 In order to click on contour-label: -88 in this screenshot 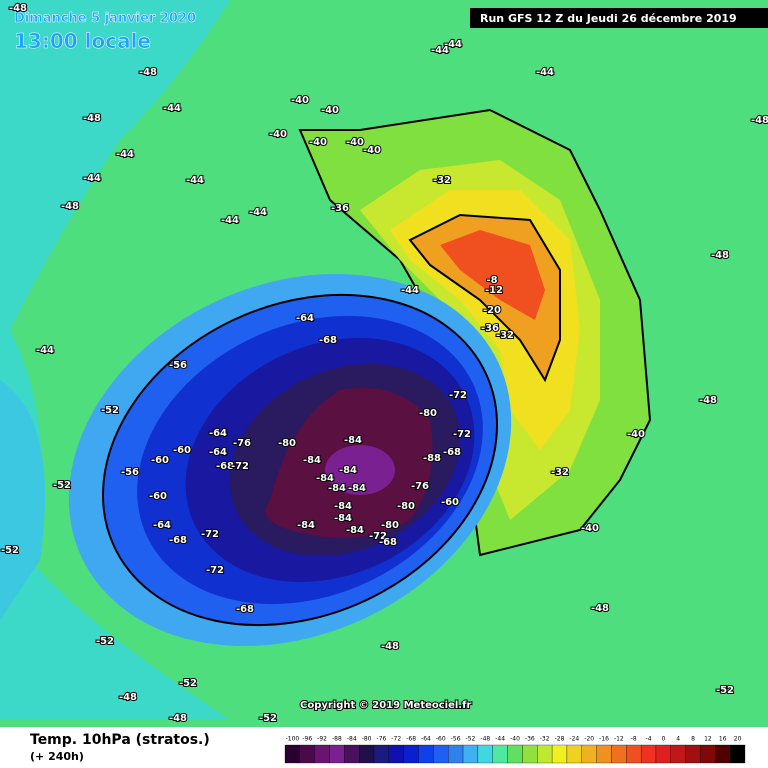, I will do `click(432, 458)`.